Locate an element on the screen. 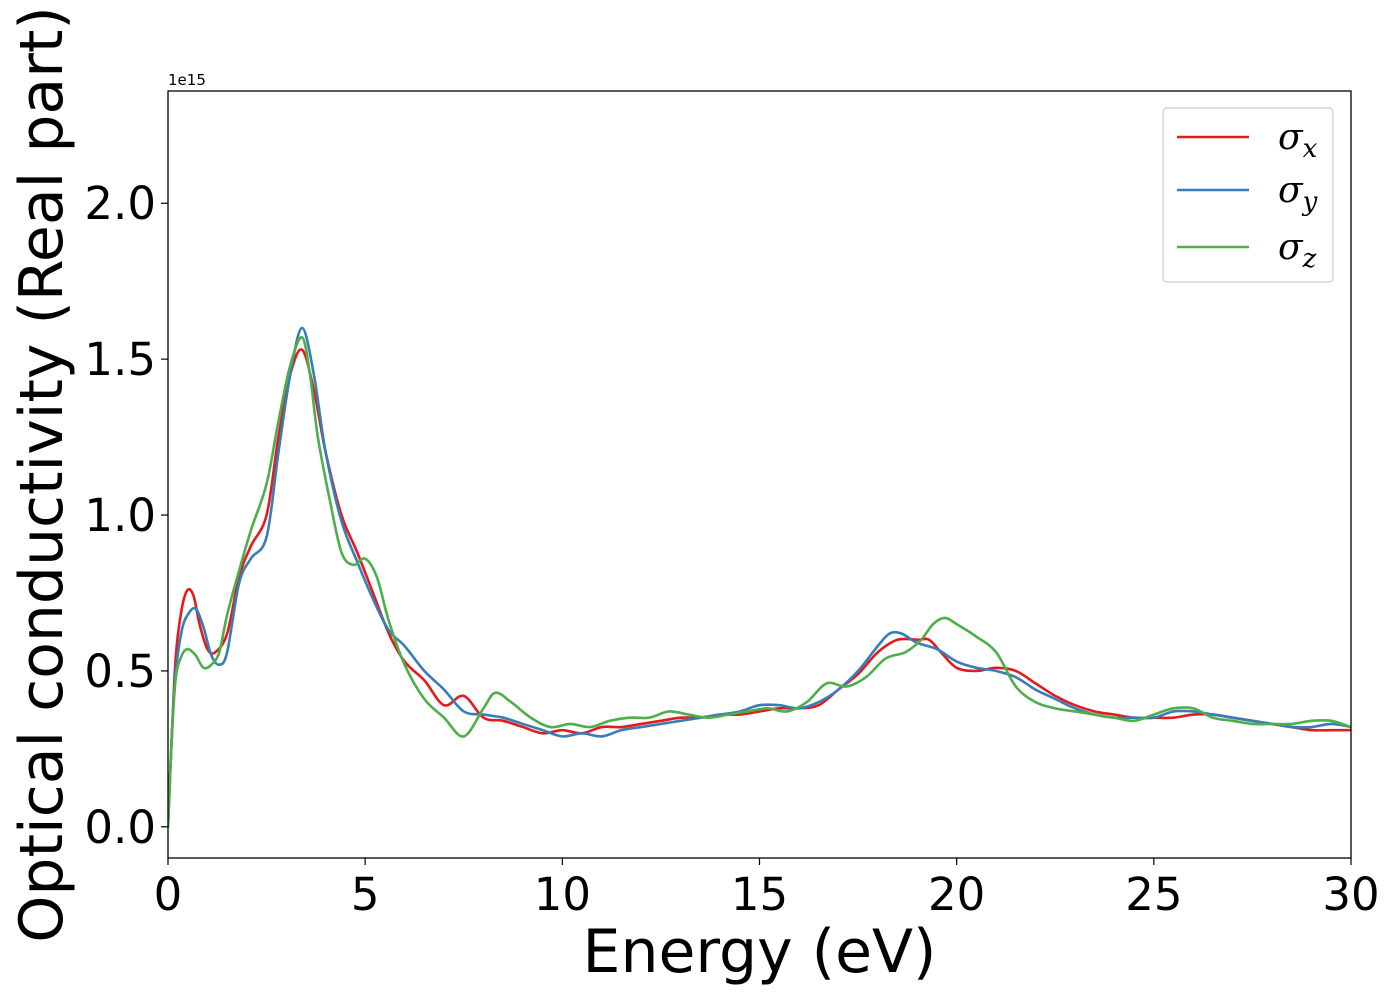  x-tick-label: 10 is located at coordinates (562, 894).